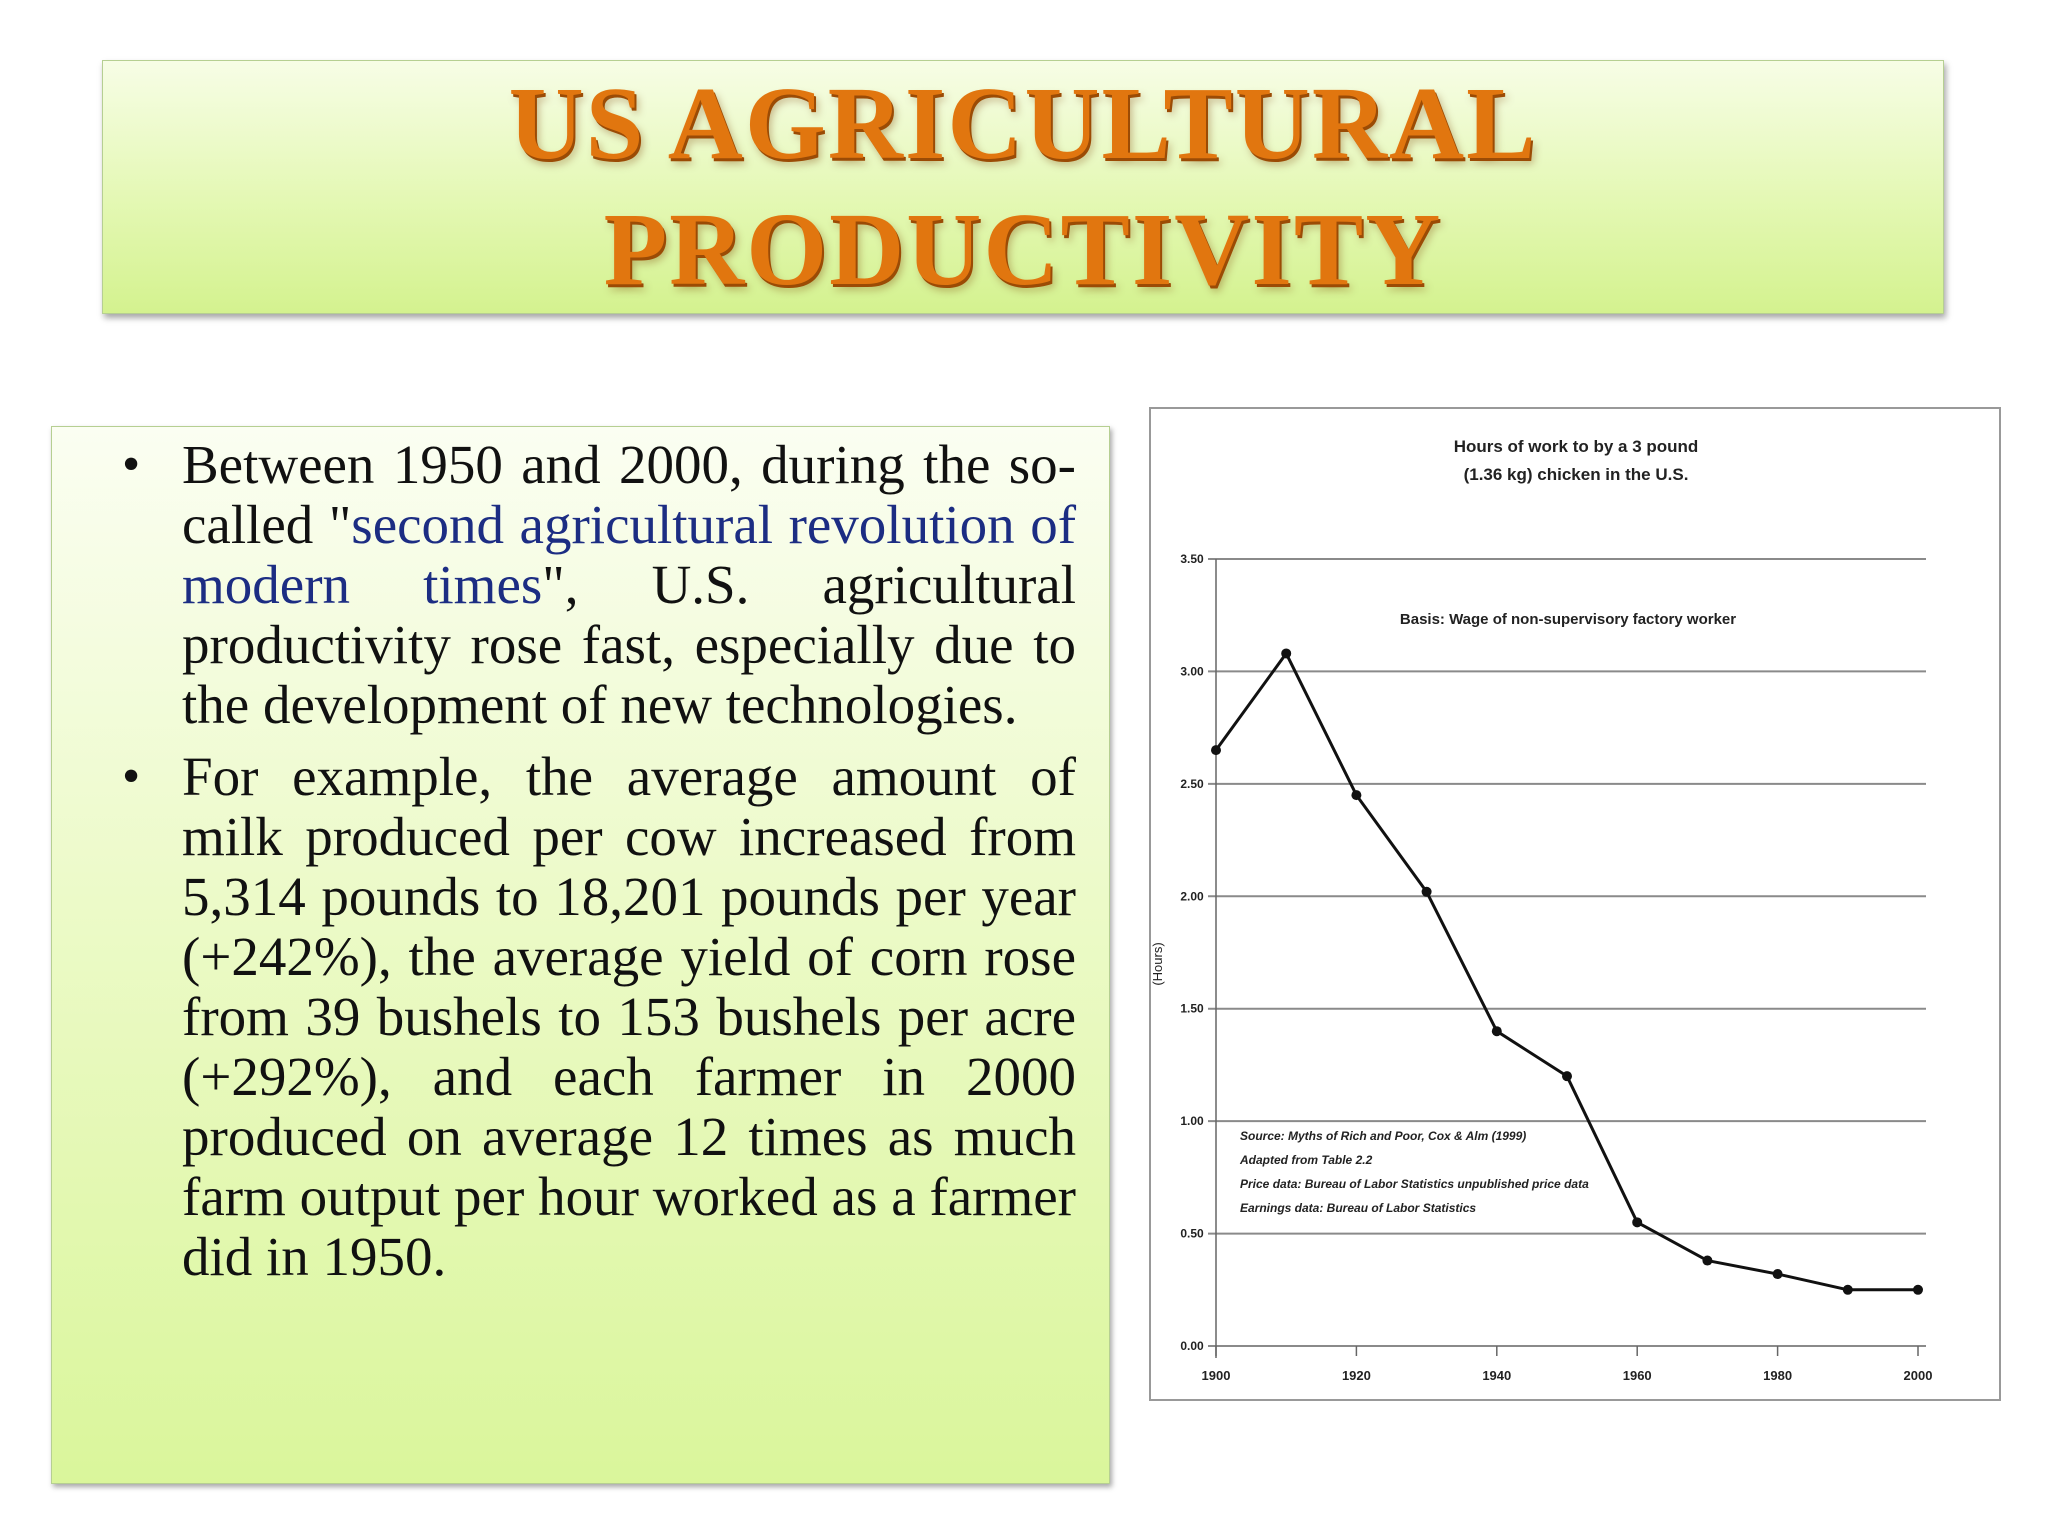 This screenshot has height=1536, width=2048. I want to click on y-axis-label: (Hours), so click(1157, 963).